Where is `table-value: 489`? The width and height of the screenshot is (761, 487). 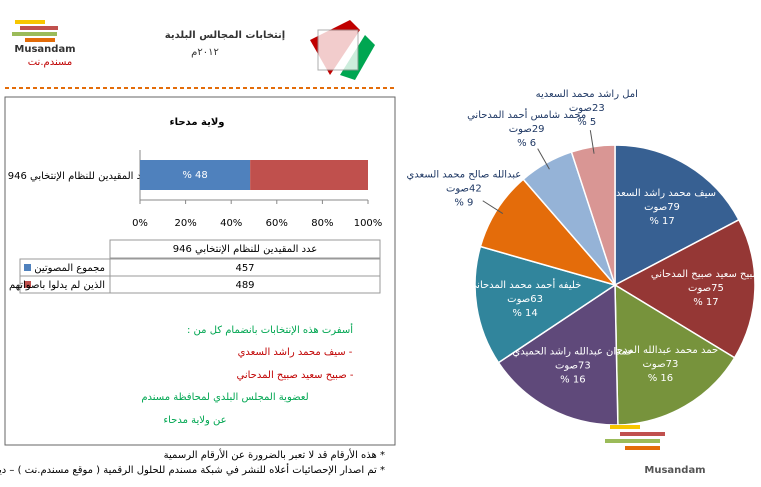
table-value: 489 is located at coordinates (244, 285).